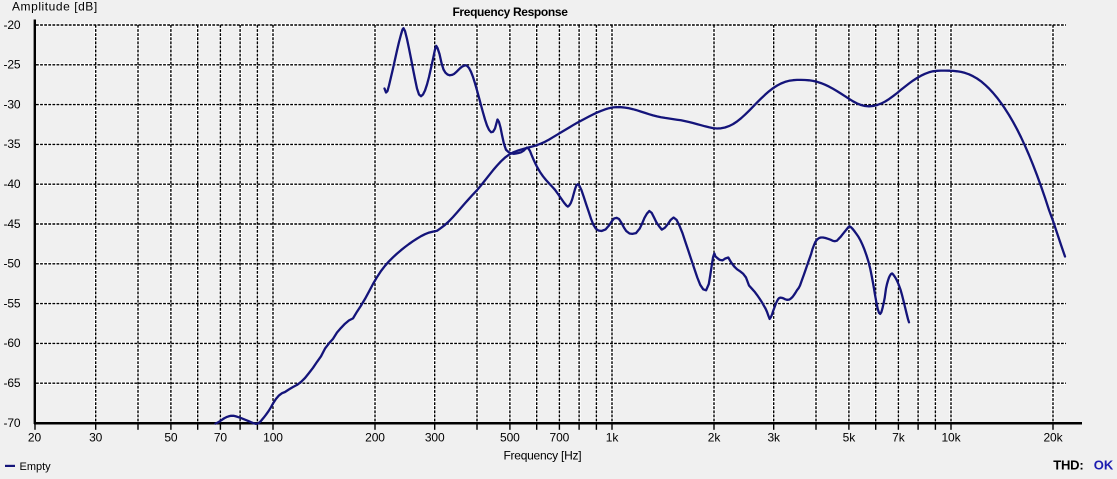 This screenshot has width=1117, height=479. Describe the element at coordinates (899, 437) in the screenshot. I see `svg-text: 7k` at that location.